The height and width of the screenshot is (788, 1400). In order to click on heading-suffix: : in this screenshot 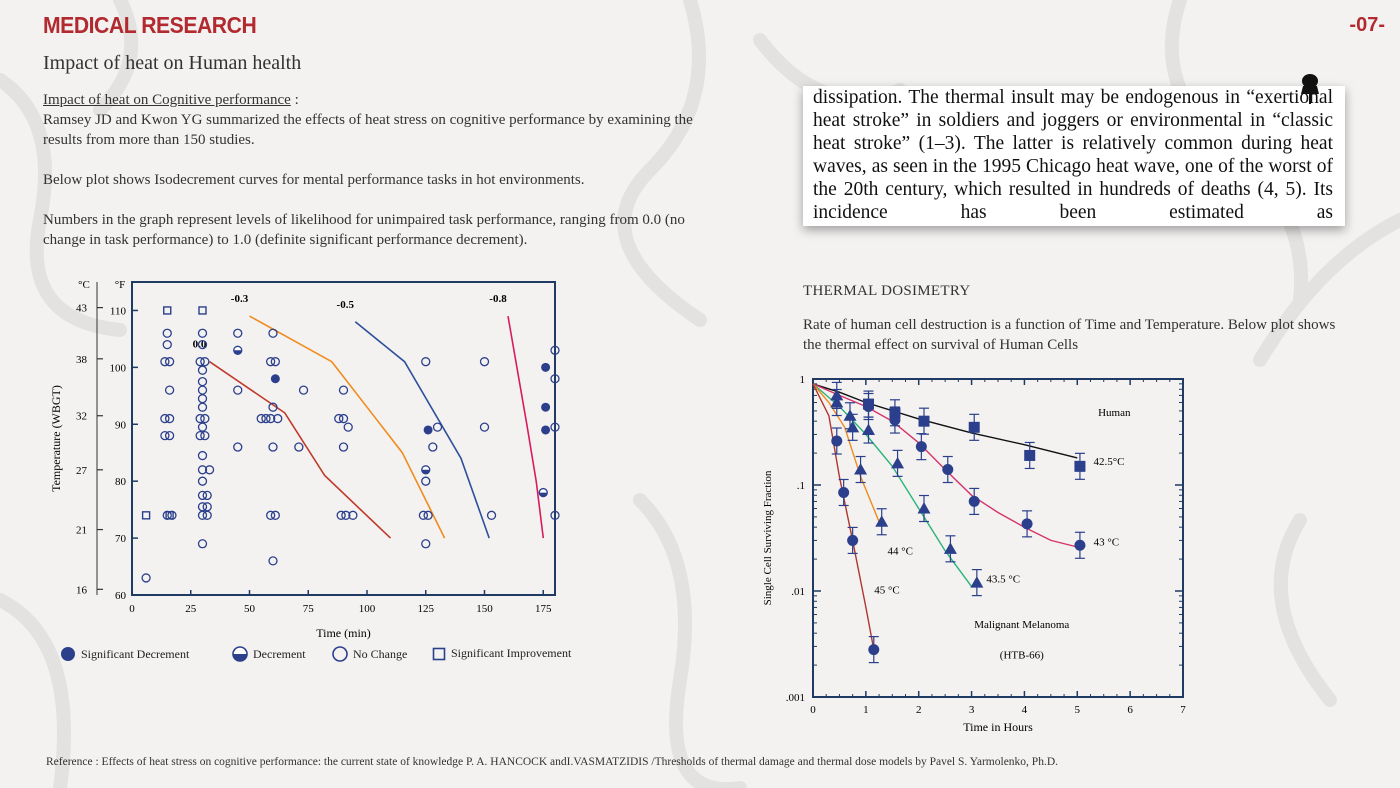, I will do `click(294, 100)`.